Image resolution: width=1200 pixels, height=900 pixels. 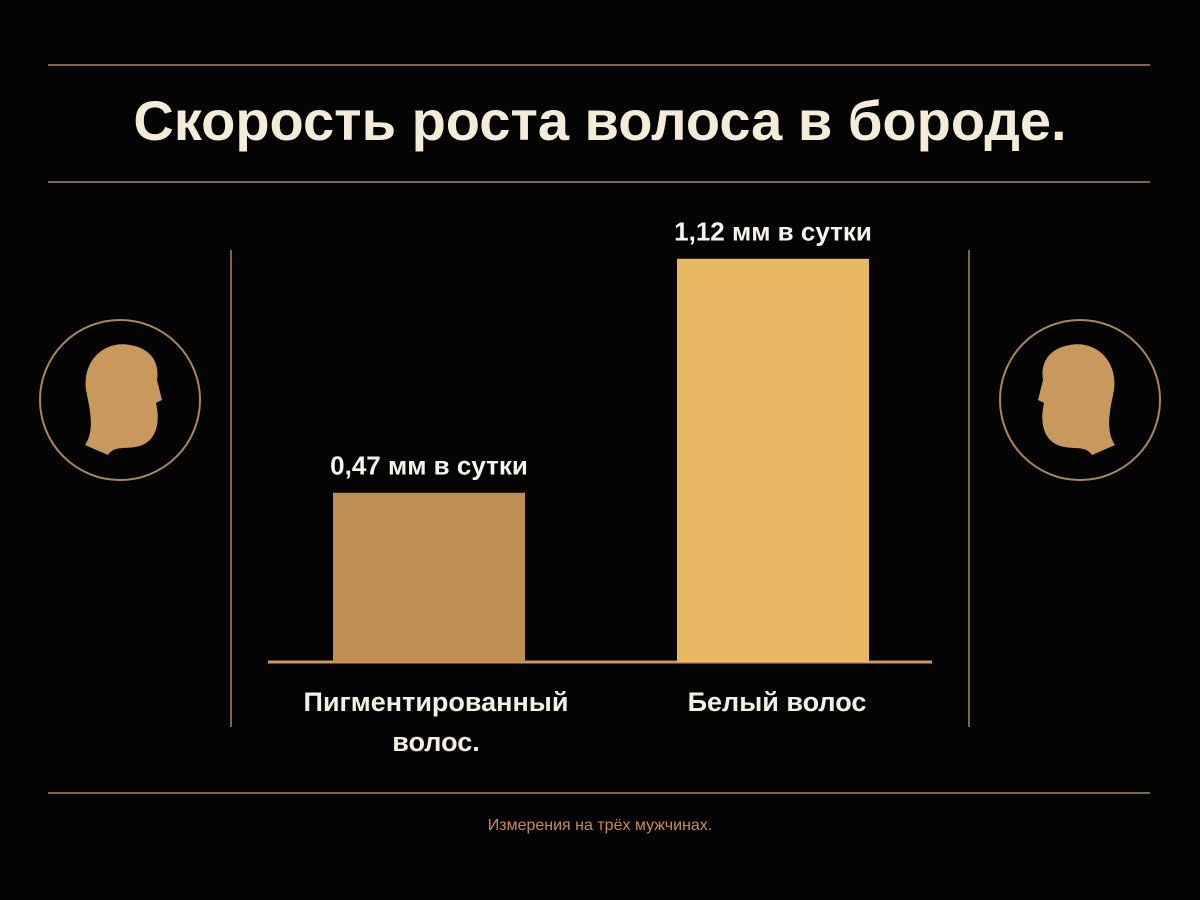 I want to click on x-tick-label: Белый волос, so click(x=777, y=702).